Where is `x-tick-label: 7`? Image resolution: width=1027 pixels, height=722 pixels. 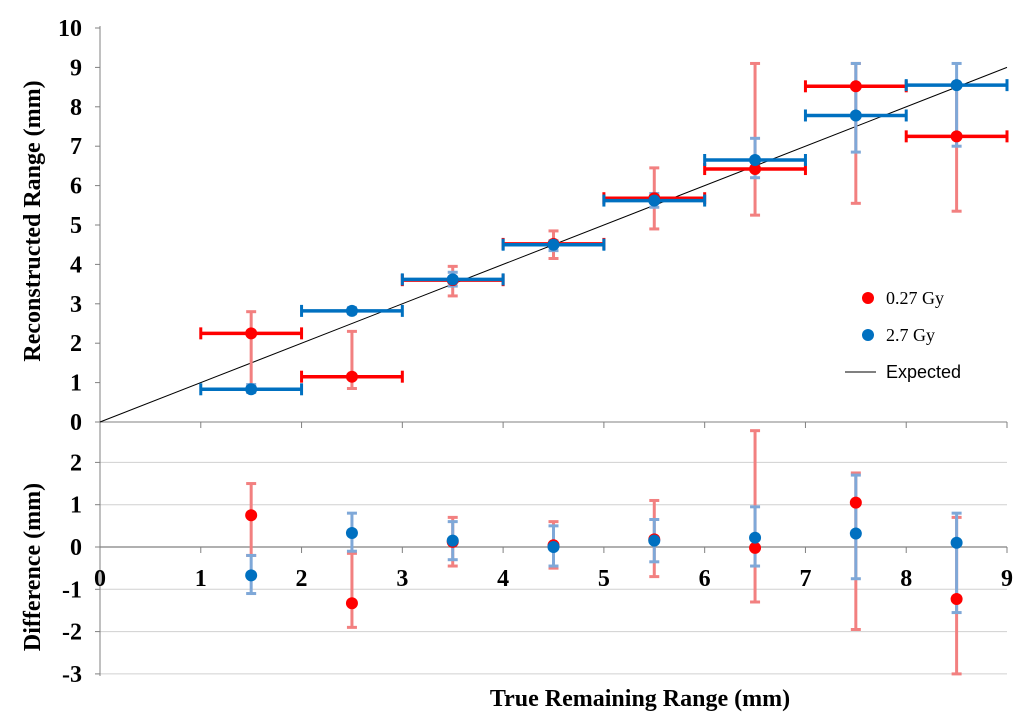 x-tick-label: 7 is located at coordinates (805, 579).